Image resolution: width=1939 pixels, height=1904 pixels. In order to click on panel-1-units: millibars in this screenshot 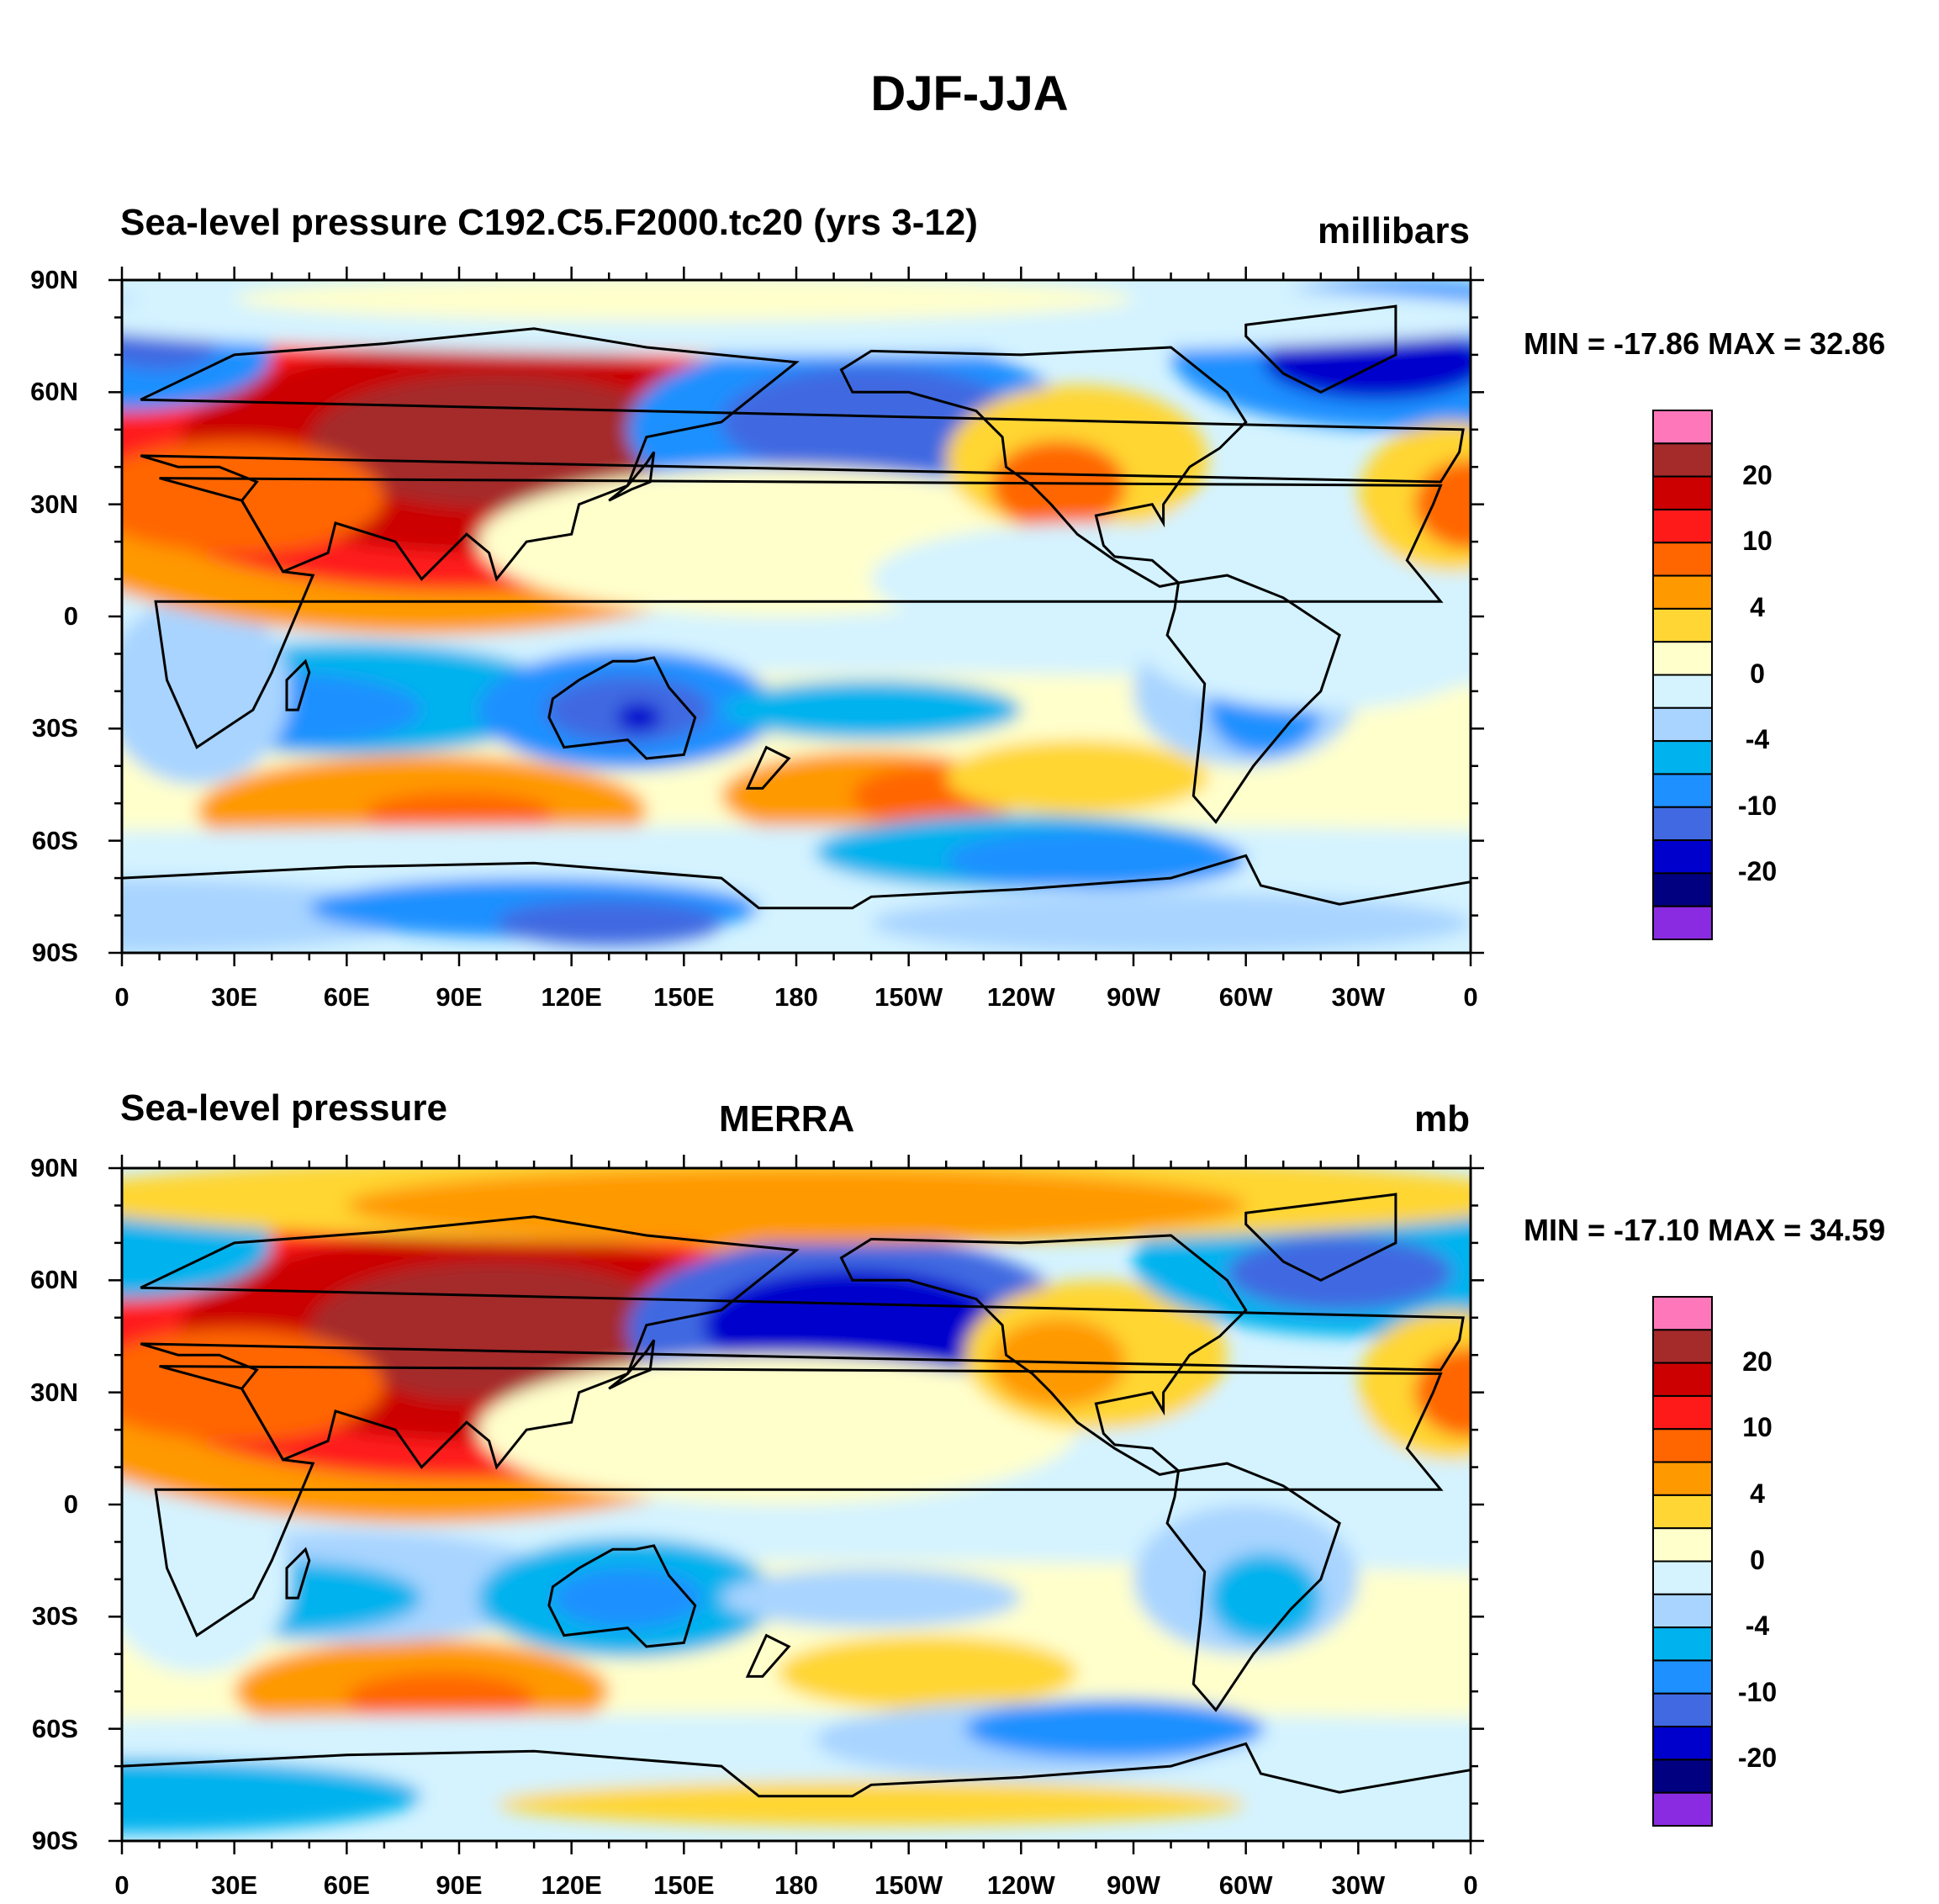, I will do `click(1394, 230)`.